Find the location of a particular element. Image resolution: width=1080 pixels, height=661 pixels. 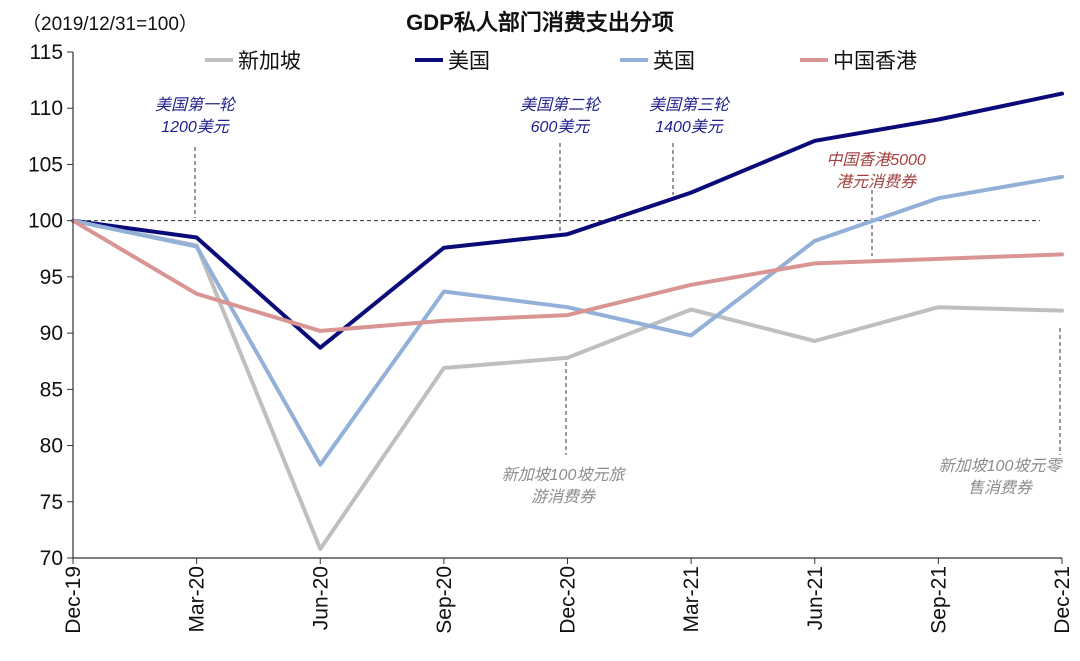

x-tick-label: Dec-19 is located at coordinates (73, 600).